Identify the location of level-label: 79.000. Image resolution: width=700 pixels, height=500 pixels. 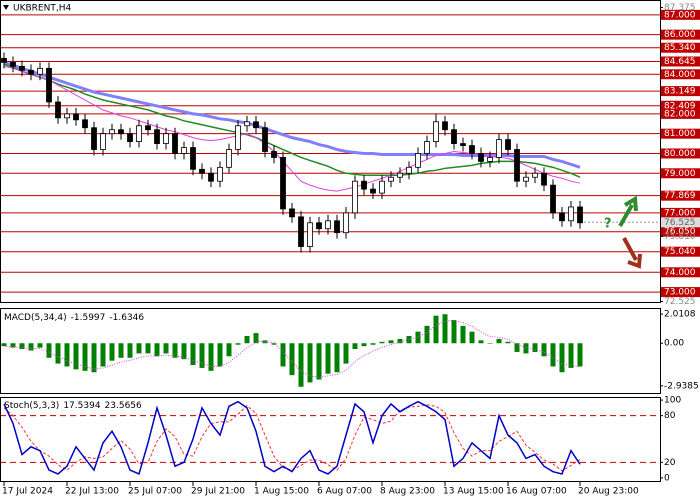
(680, 174).